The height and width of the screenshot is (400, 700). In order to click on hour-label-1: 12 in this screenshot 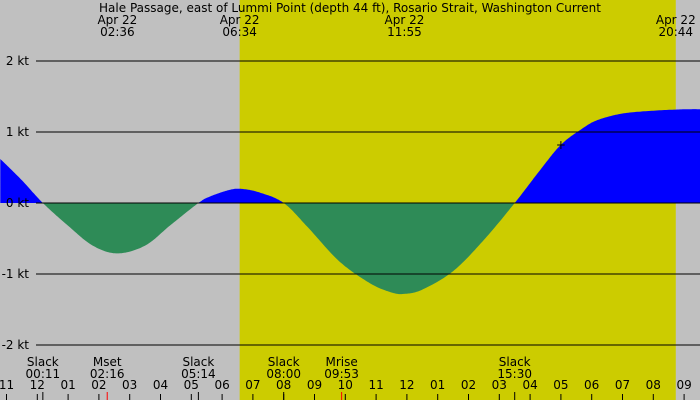, I will do `click(37, 385)`.